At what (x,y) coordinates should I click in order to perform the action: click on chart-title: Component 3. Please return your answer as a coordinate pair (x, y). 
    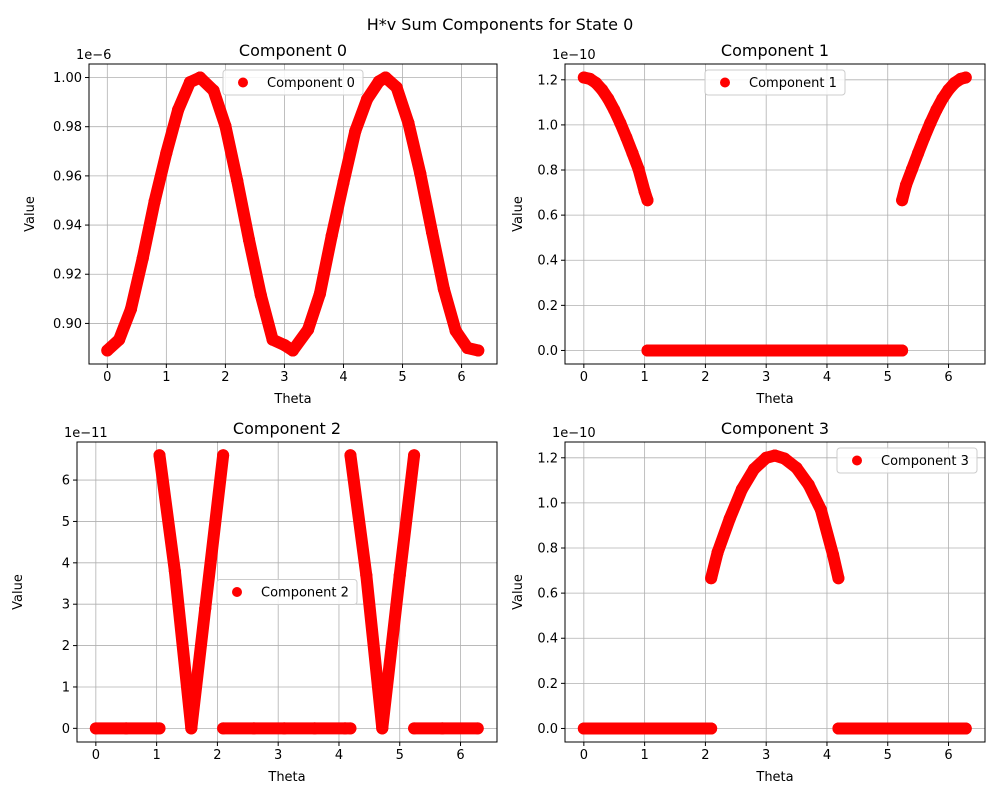
    Looking at the image, I should click on (775, 428).